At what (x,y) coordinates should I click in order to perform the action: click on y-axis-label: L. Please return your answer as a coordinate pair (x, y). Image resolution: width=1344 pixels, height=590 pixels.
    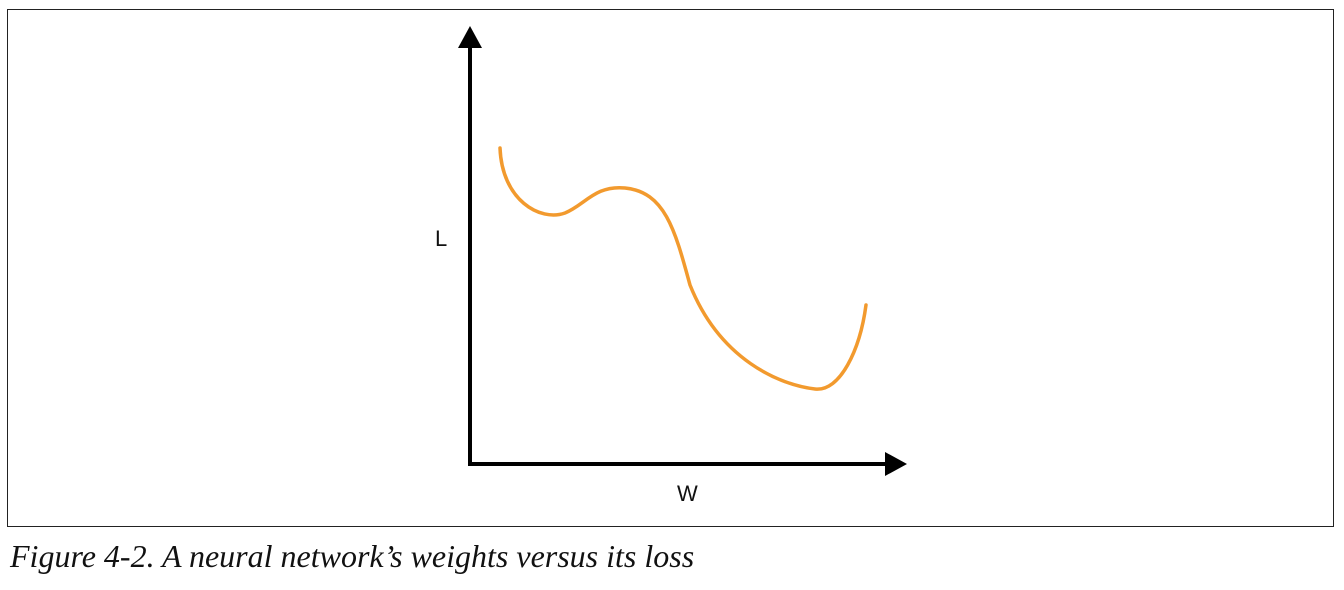
    Looking at the image, I should click on (441, 238).